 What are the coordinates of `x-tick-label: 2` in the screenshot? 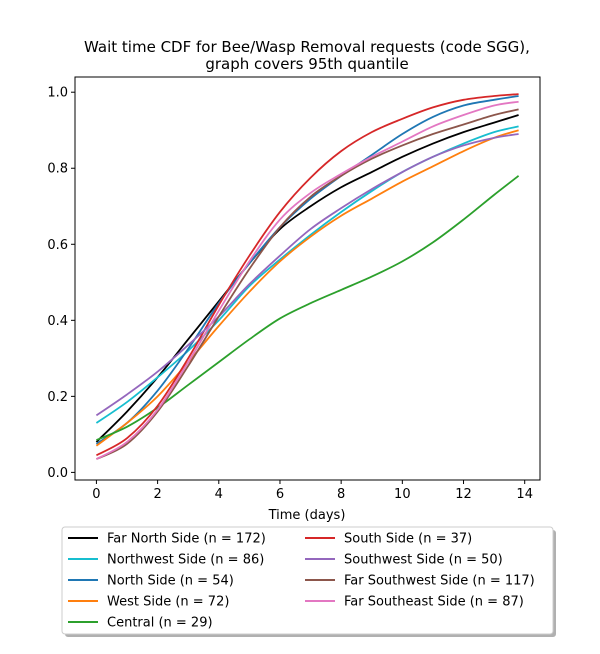 It's located at (157, 494).